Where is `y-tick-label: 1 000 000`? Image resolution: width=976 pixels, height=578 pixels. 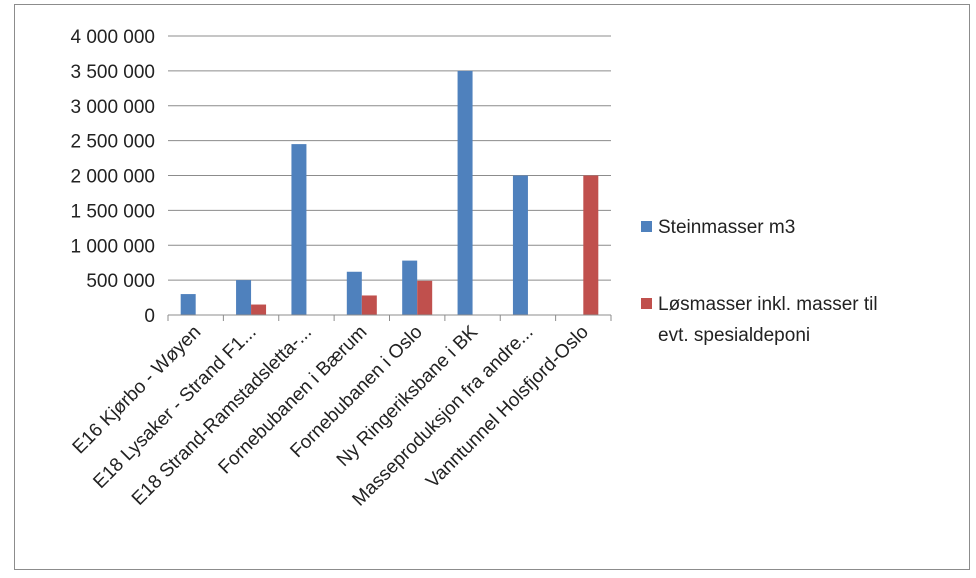 y-tick-label: 1 000 000 is located at coordinates (112, 246).